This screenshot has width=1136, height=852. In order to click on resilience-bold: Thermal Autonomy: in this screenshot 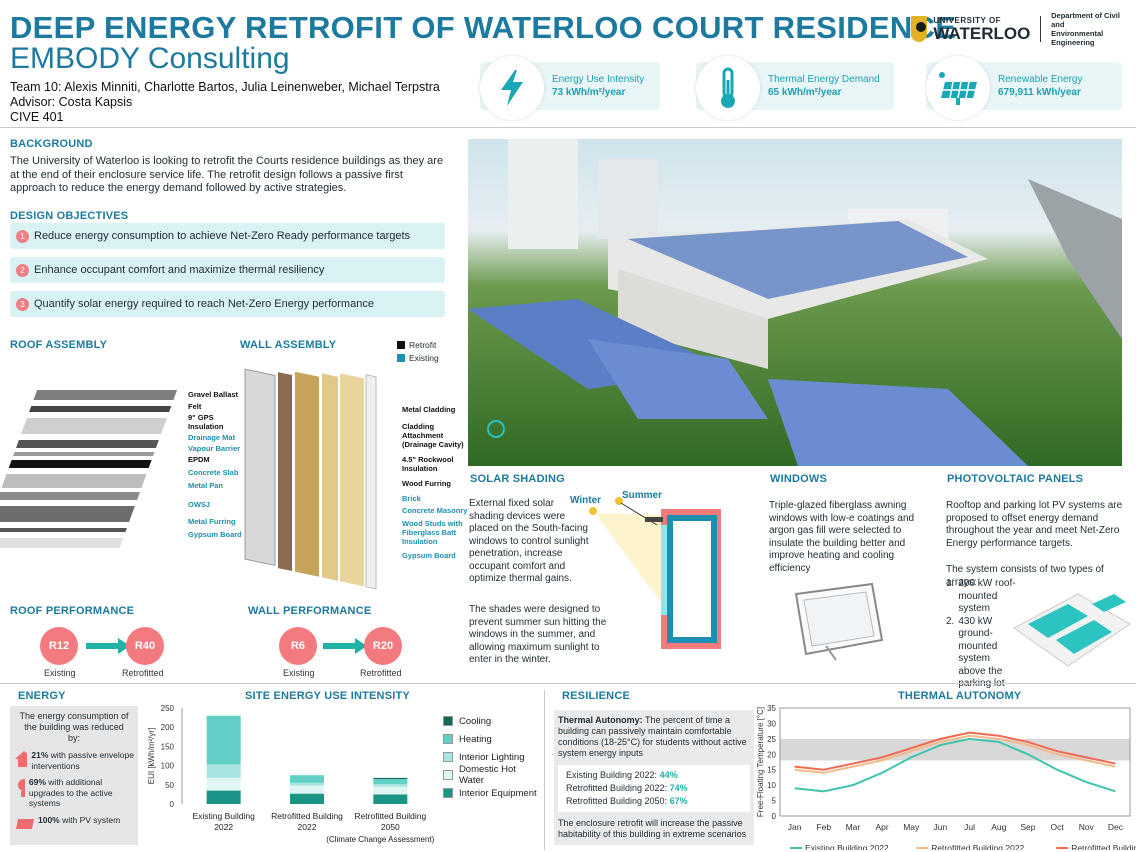, I will do `click(600, 720)`.